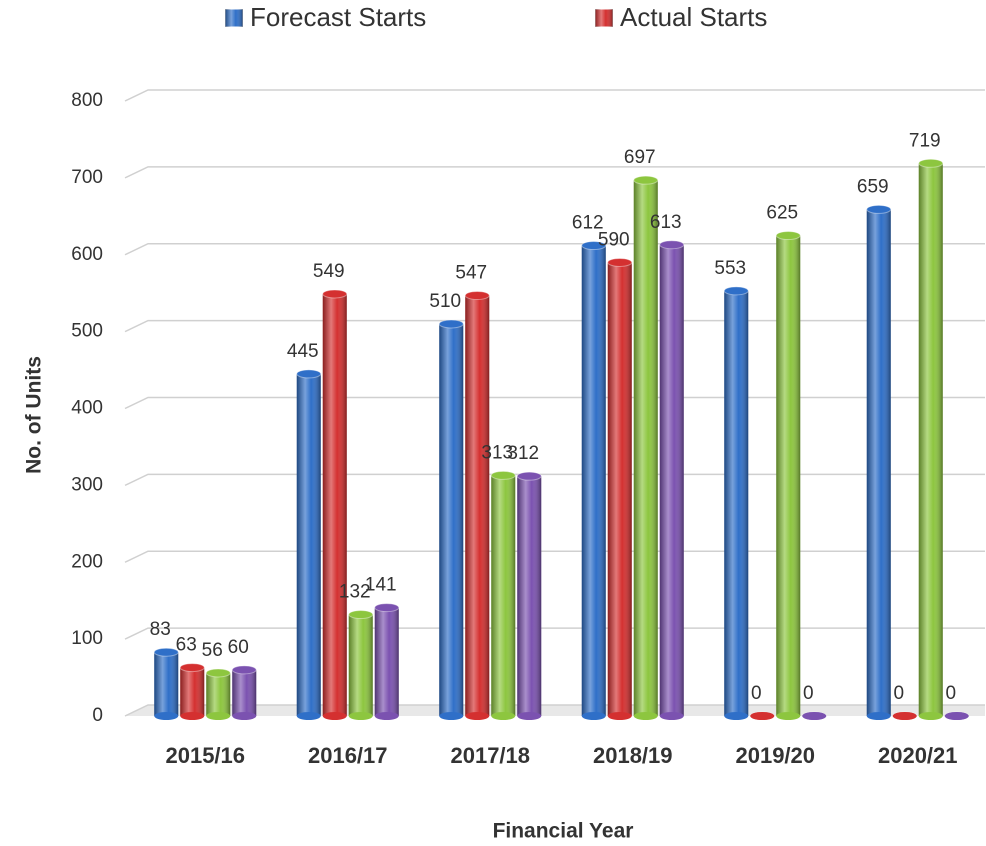 The image size is (986, 846). Describe the element at coordinates (918, 755) in the screenshot. I see `x-tick-label: 2020/21` at that location.